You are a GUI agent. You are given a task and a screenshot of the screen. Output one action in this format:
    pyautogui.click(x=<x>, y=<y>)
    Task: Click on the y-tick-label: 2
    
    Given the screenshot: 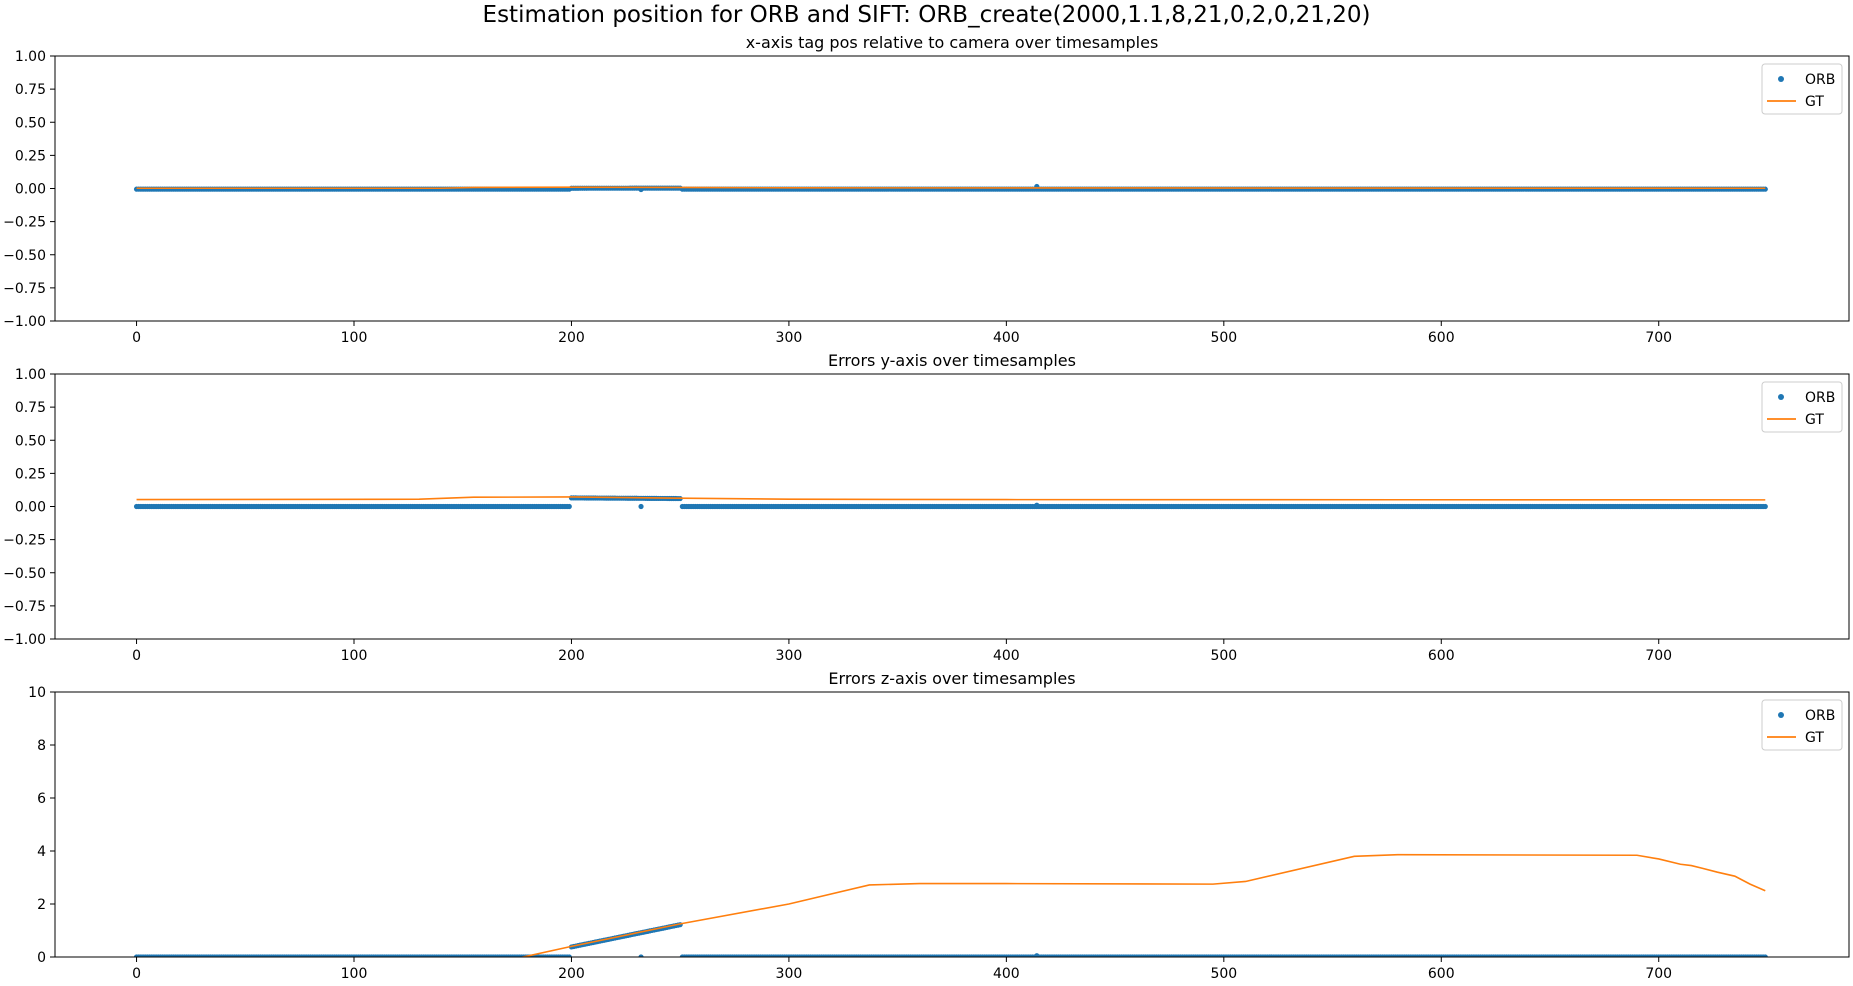 What is the action you would take?
    pyautogui.click(x=41, y=905)
    